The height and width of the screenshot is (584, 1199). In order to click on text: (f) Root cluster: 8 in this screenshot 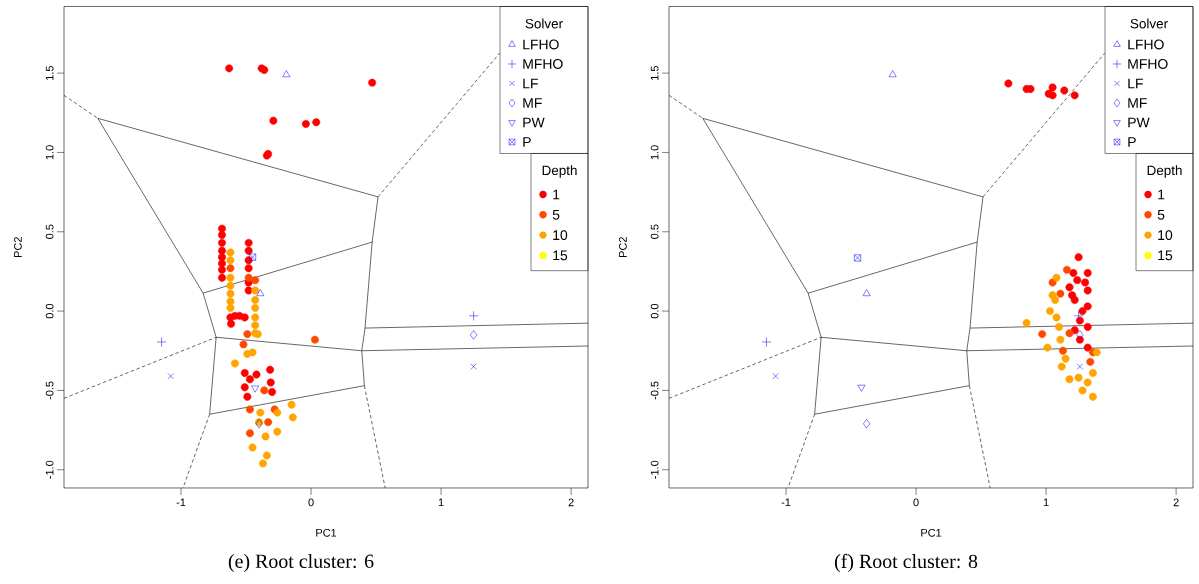, I will do `click(906, 563)`.